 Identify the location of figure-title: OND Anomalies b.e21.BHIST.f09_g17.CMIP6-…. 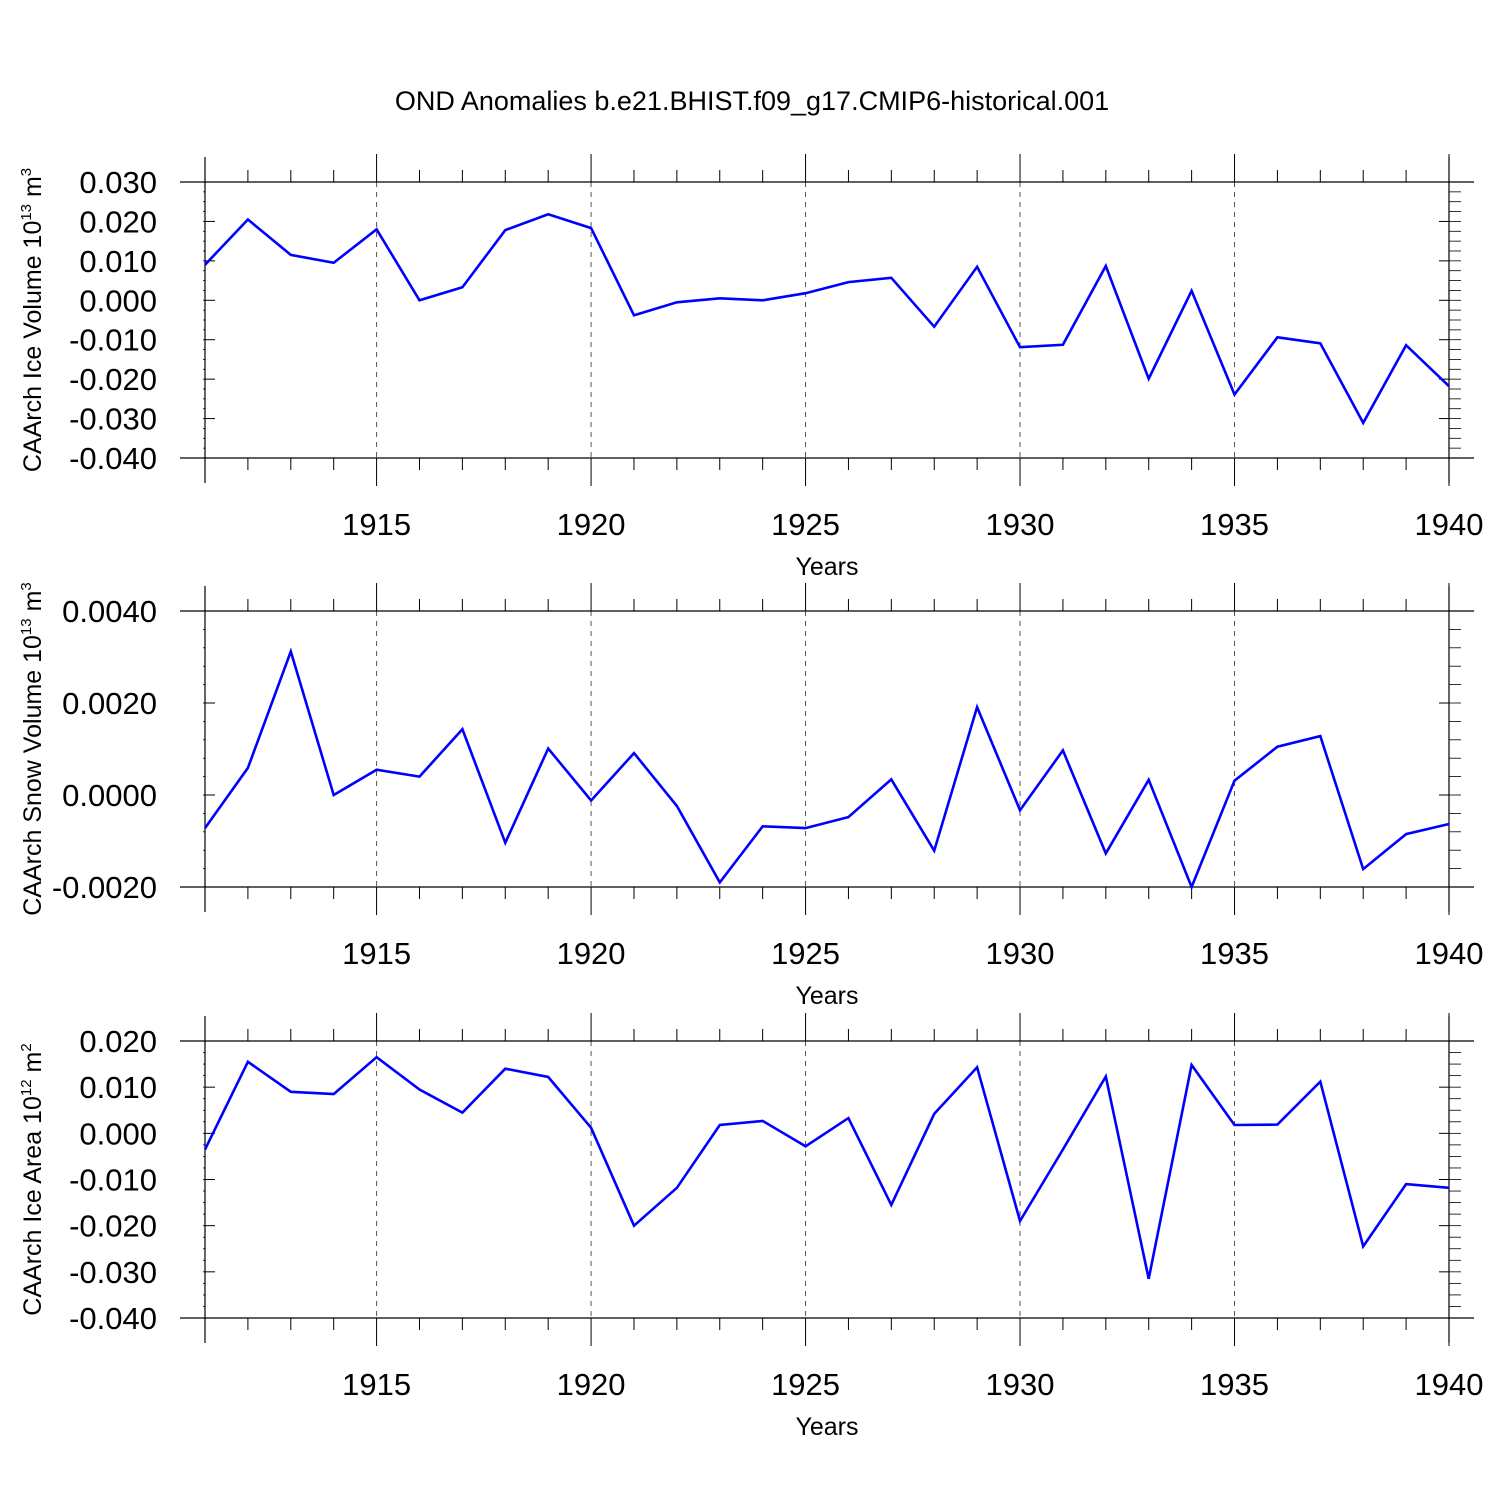
(752, 101).